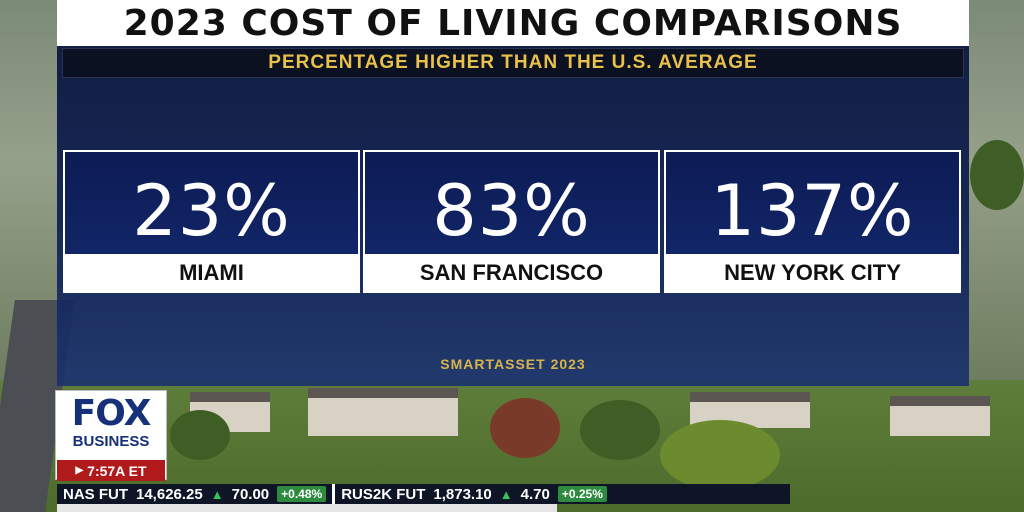  I want to click on ticker-item: NAS FUT 14,626.25 ▲ 70.00 +0.48%, so click(194, 494).